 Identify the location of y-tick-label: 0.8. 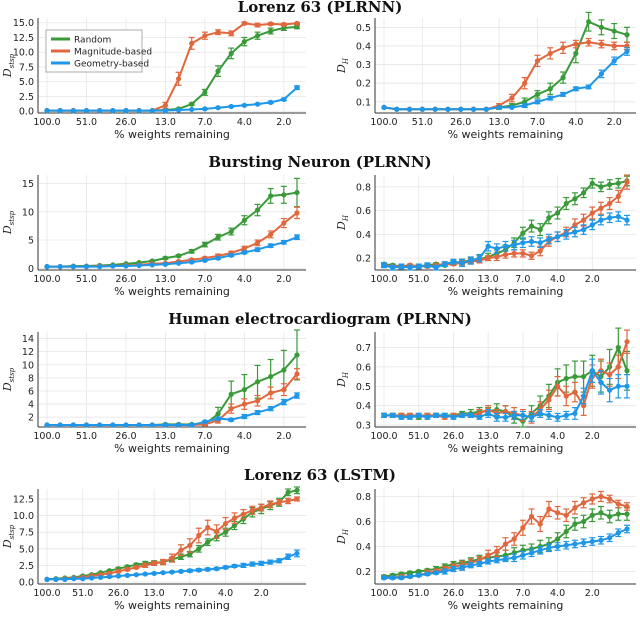
(363, 497).